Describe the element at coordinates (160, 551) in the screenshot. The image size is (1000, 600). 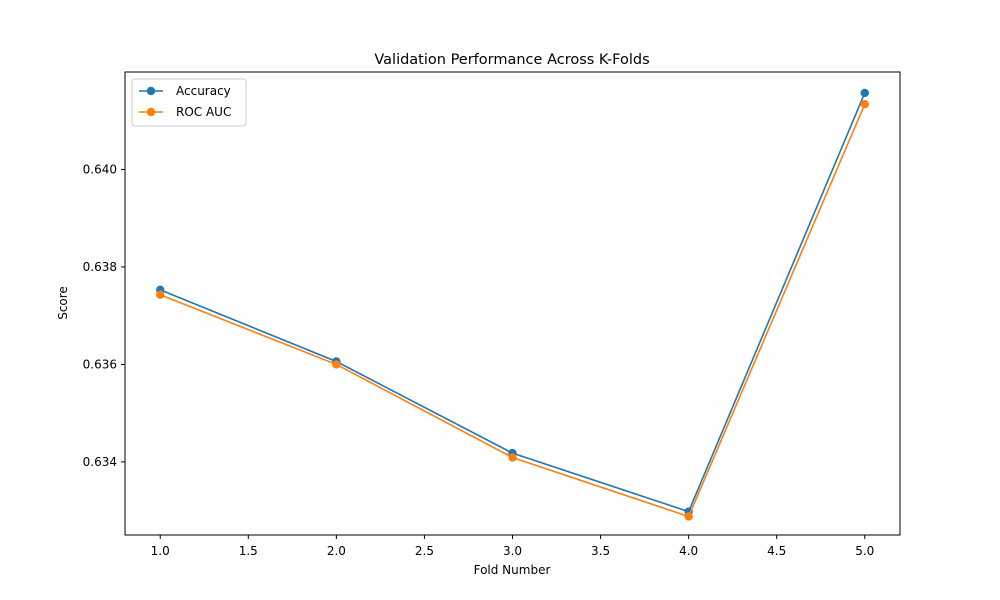
I see `x-tick-label: 1.0` at that location.